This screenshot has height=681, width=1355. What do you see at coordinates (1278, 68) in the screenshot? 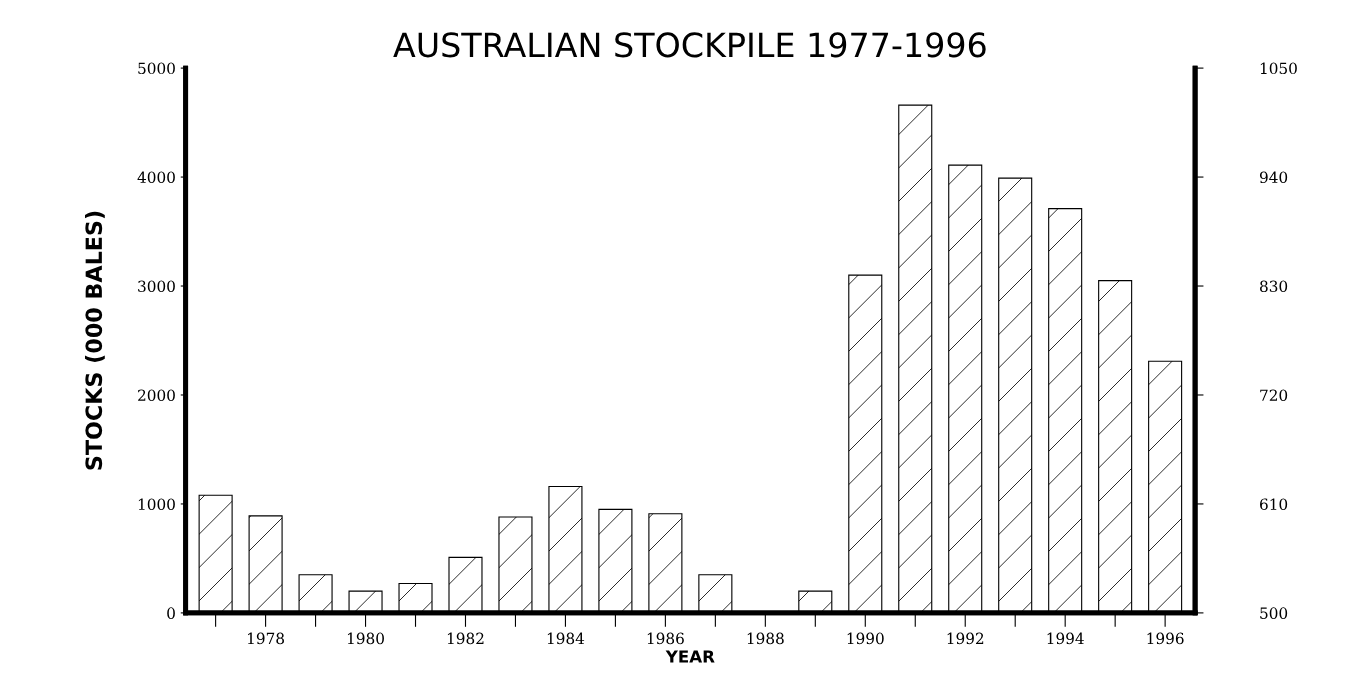
I see `y2-tick-label: 1050` at bounding box center [1278, 68].